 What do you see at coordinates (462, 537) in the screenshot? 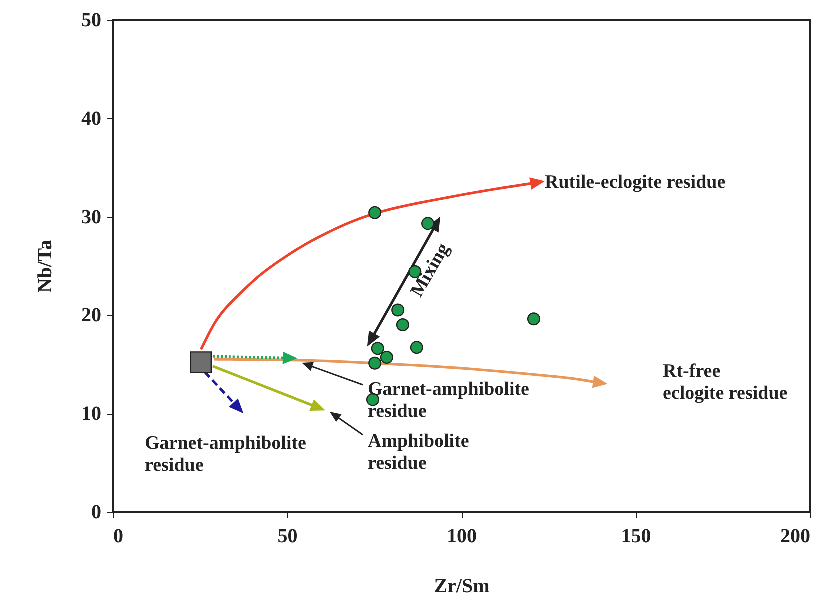
I see `x-tick-label: 100` at bounding box center [462, 537].